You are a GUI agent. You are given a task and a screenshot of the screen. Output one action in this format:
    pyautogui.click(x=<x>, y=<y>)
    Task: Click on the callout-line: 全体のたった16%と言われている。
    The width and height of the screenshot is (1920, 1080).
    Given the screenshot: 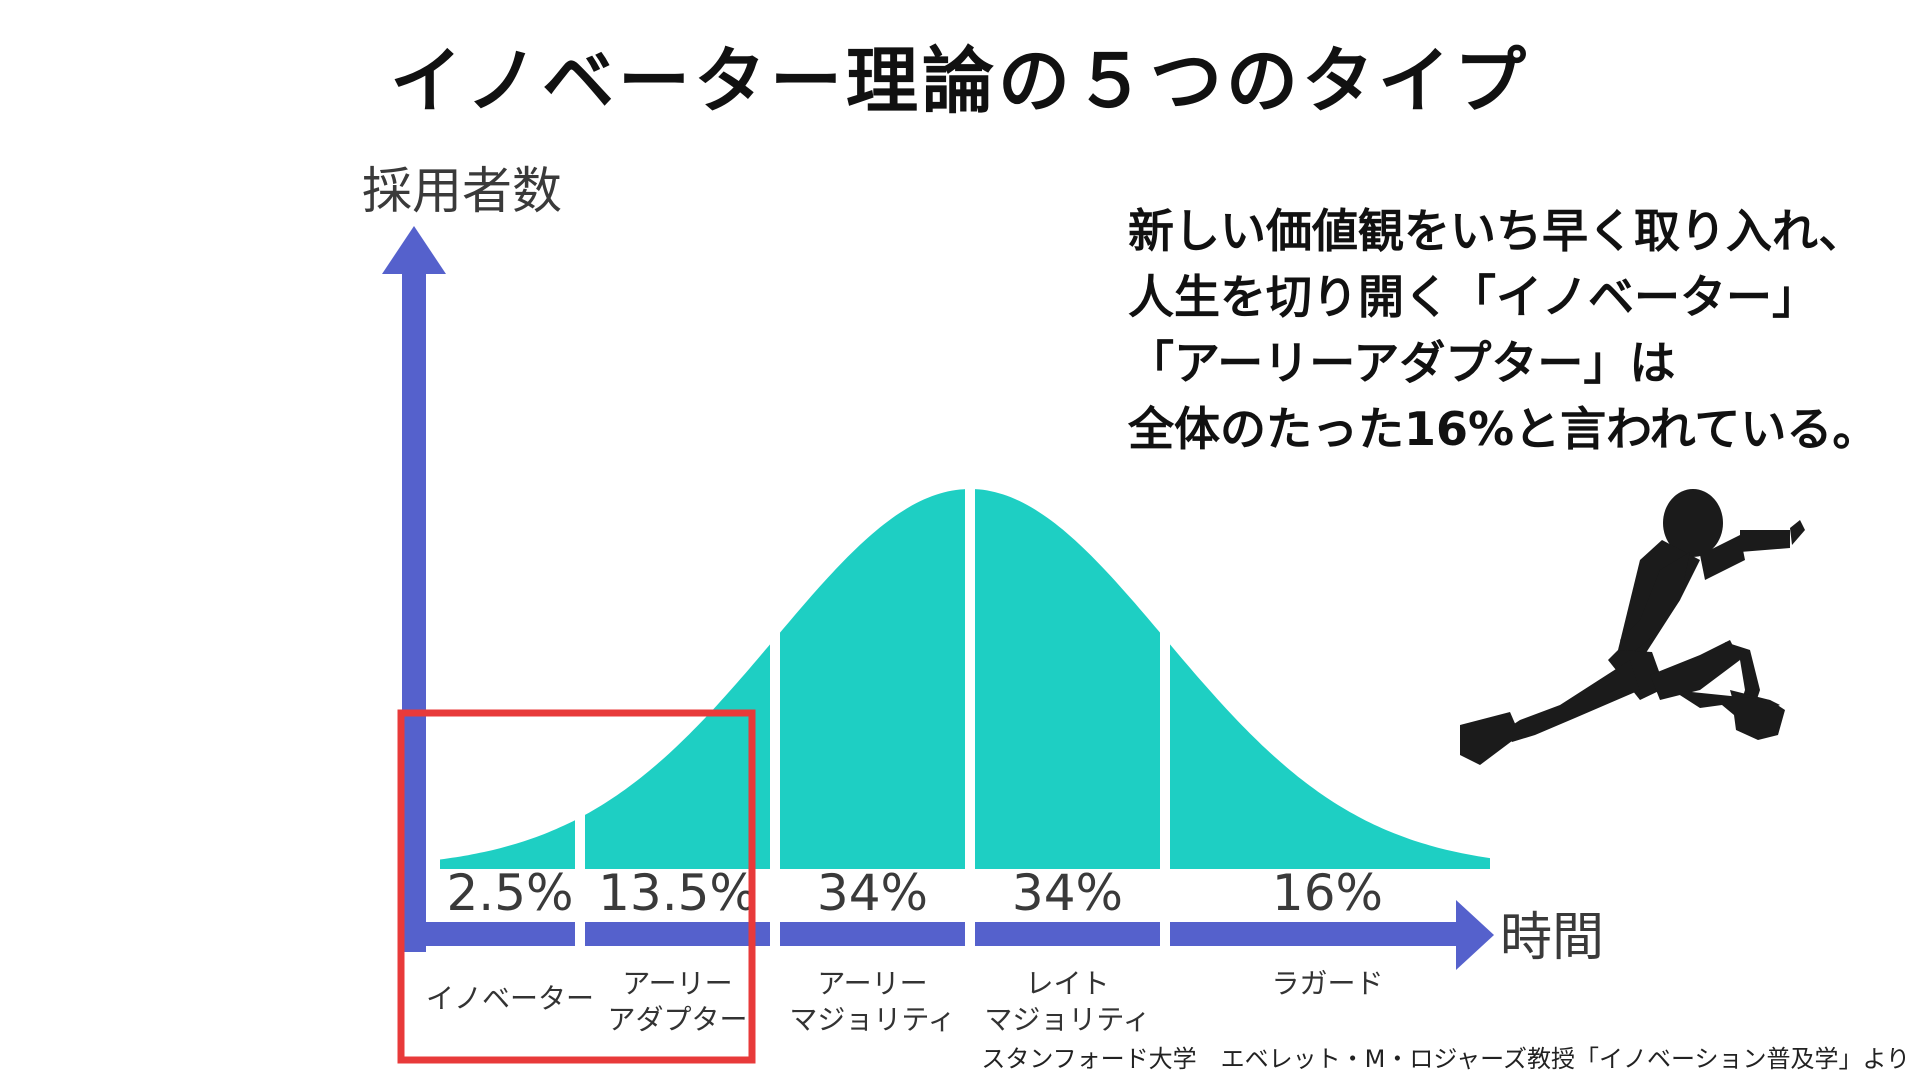 What is the action you would take?
    pyautogui.click(x=1503, y=429)
    